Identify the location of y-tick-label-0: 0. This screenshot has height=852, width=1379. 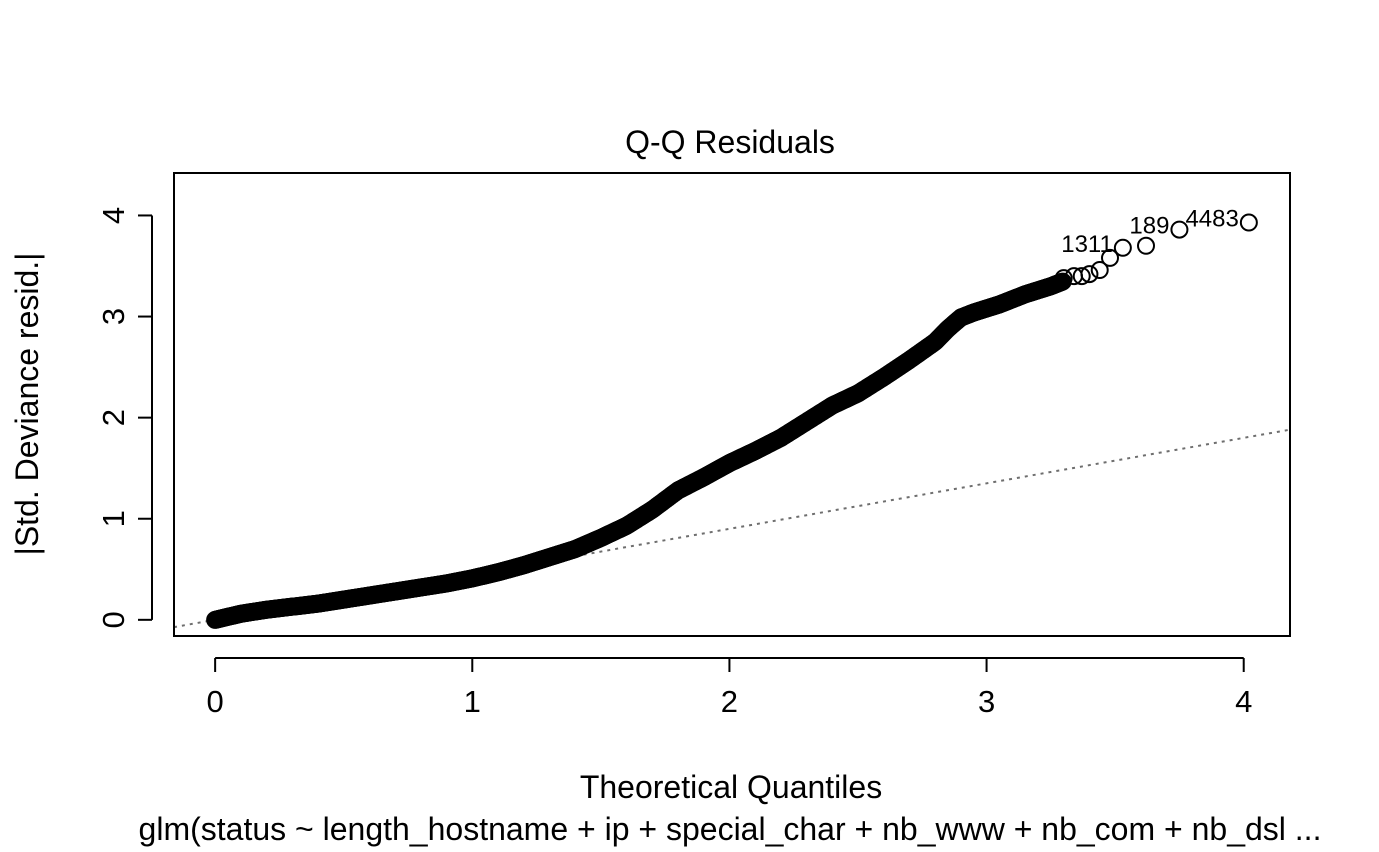
(113, 619).